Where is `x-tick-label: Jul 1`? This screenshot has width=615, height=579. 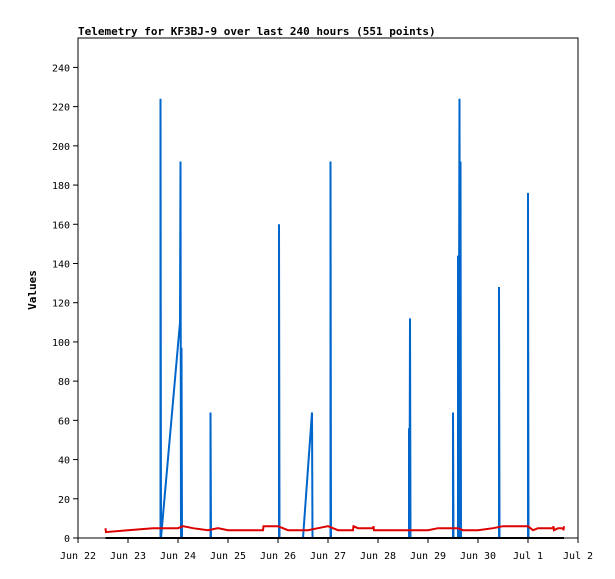 x-tick-label: Jul 1 is located at coordinates (528, 556).